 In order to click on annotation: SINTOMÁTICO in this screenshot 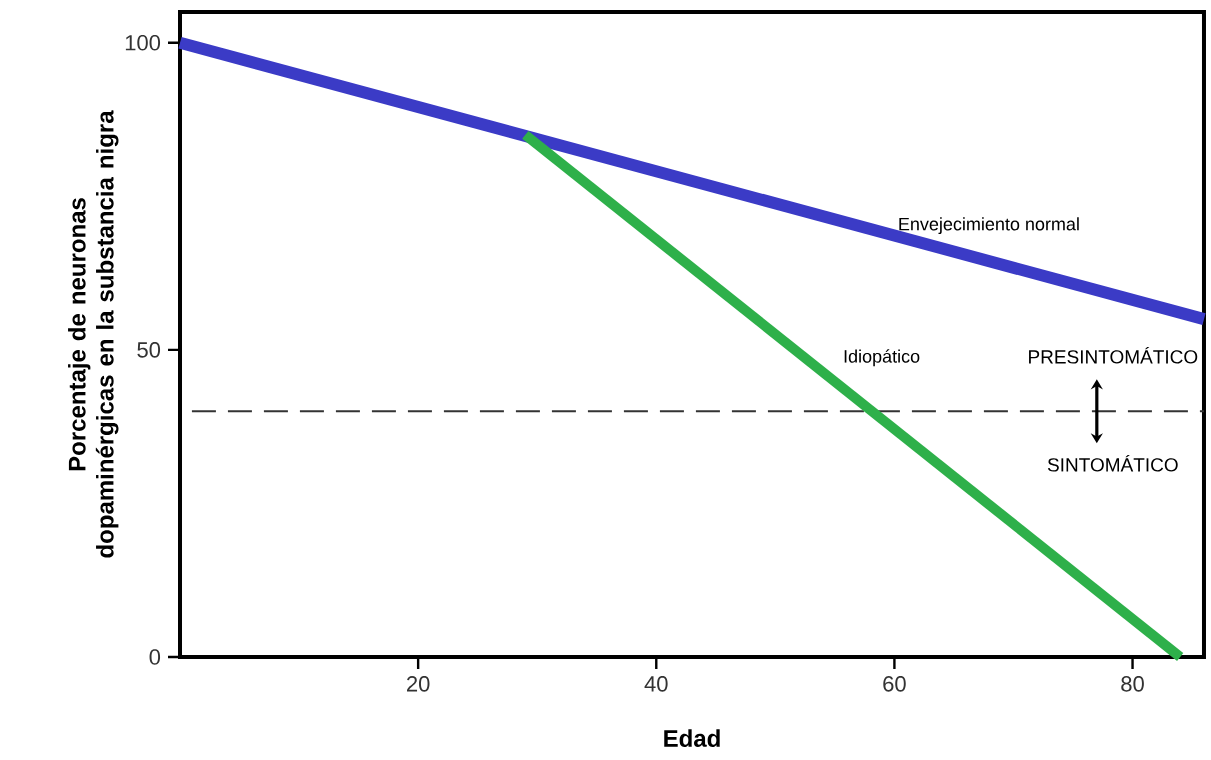, I will do `click(1112, 463)`.